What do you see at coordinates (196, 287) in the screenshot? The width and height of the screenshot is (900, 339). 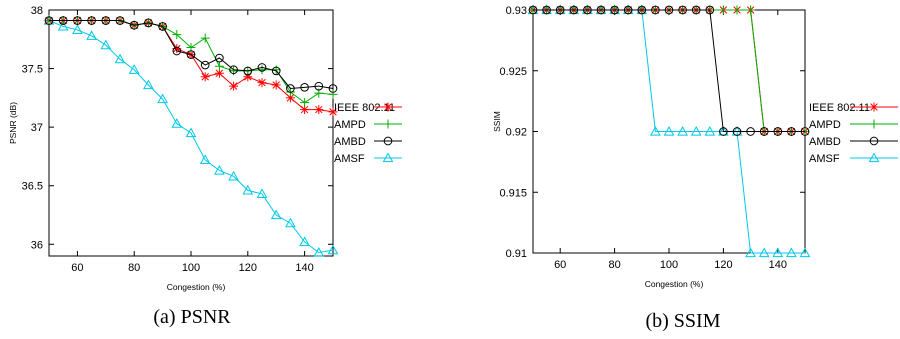 I see `psnr-x-axis-label: Congestion (%)` at bounding box center [196, 287].